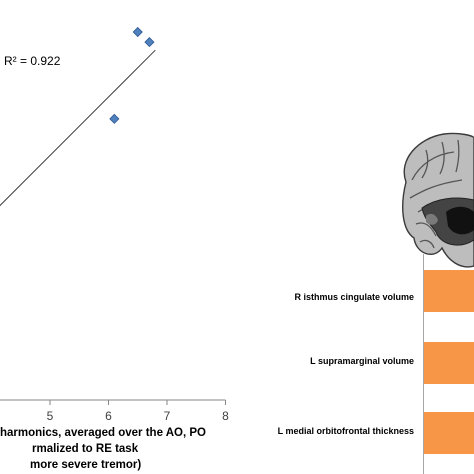  Describe the element at coordinates (78, 128) in the screenshot. I see `trendline` at that location.